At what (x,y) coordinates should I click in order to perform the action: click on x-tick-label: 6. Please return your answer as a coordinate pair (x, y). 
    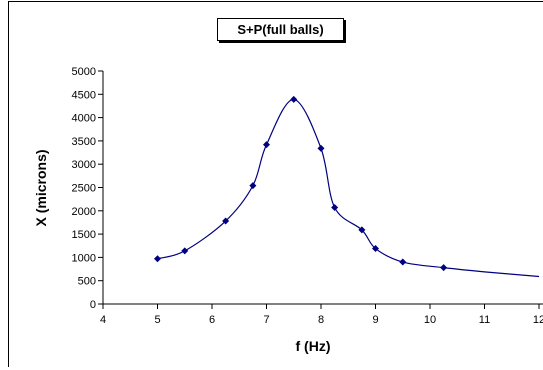
    Looking at the image, I should click on (212, 320).